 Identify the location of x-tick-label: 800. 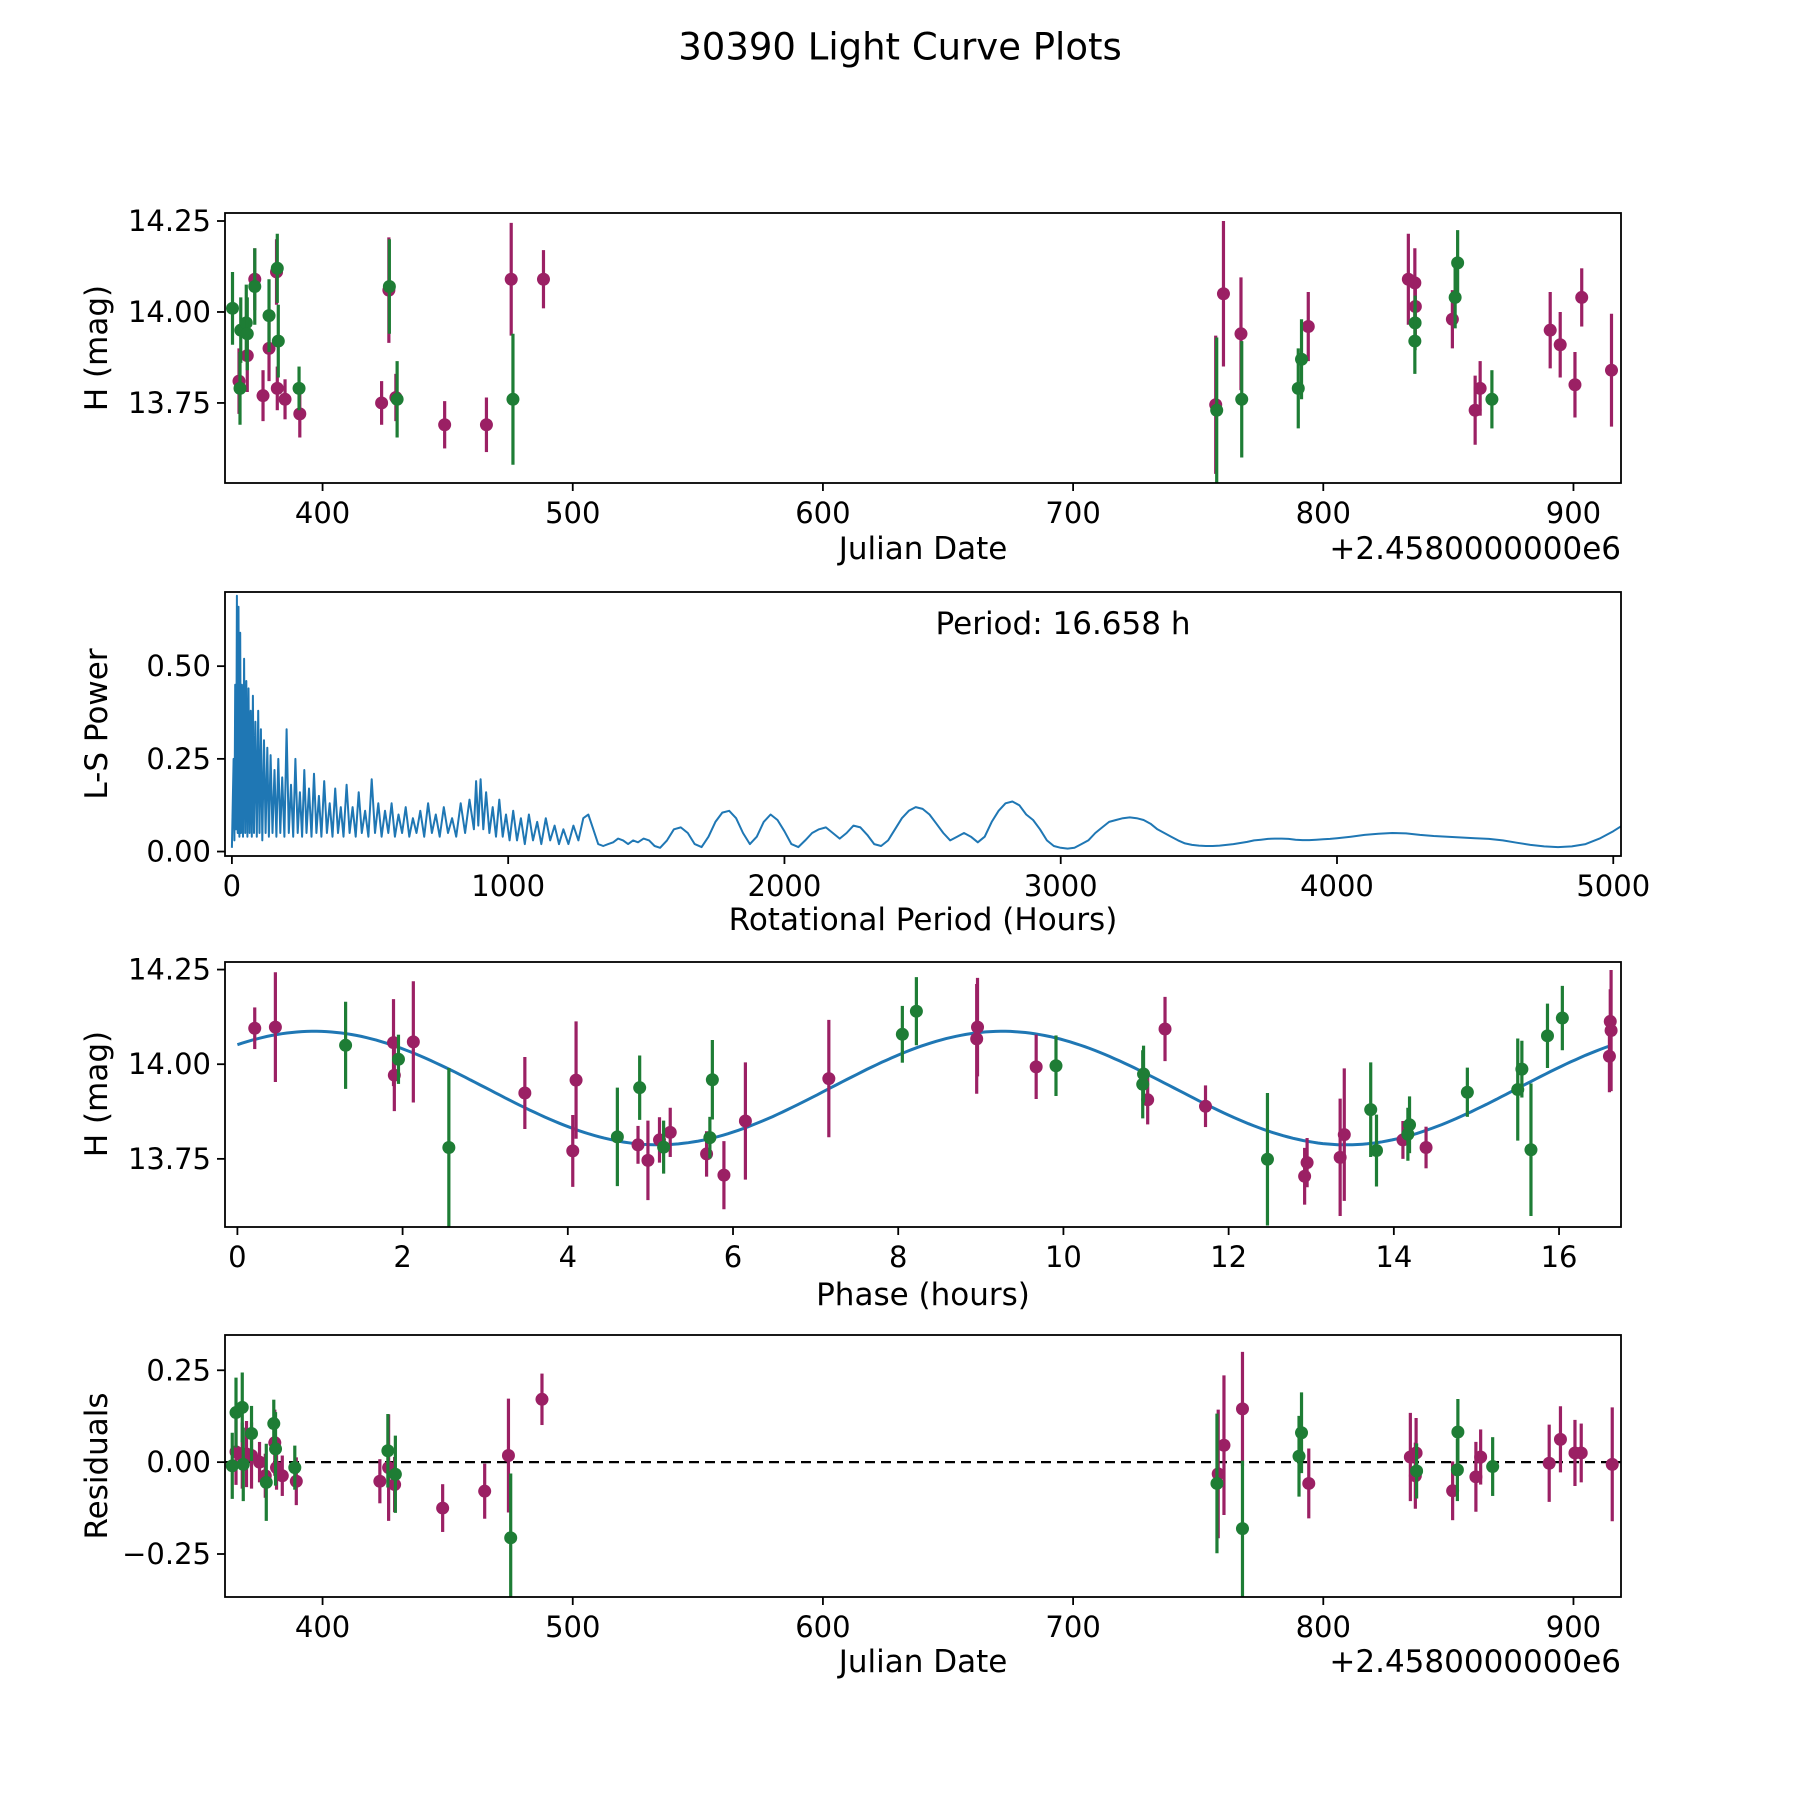
(1323, 1627).